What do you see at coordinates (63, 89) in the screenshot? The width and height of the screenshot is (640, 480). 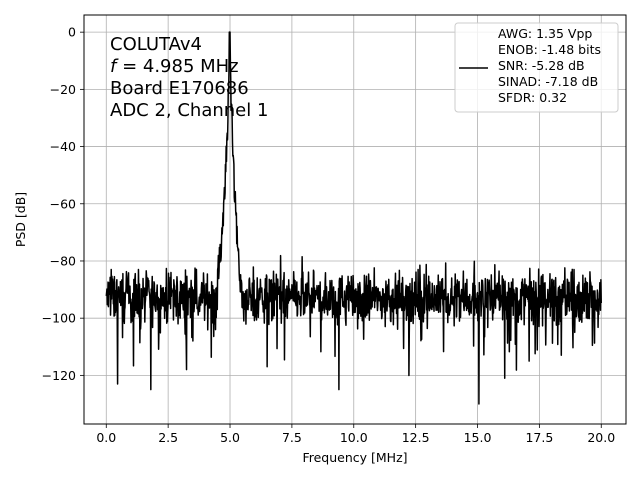 I see `y-tick-label: −20` at bounding box center [63, 89].